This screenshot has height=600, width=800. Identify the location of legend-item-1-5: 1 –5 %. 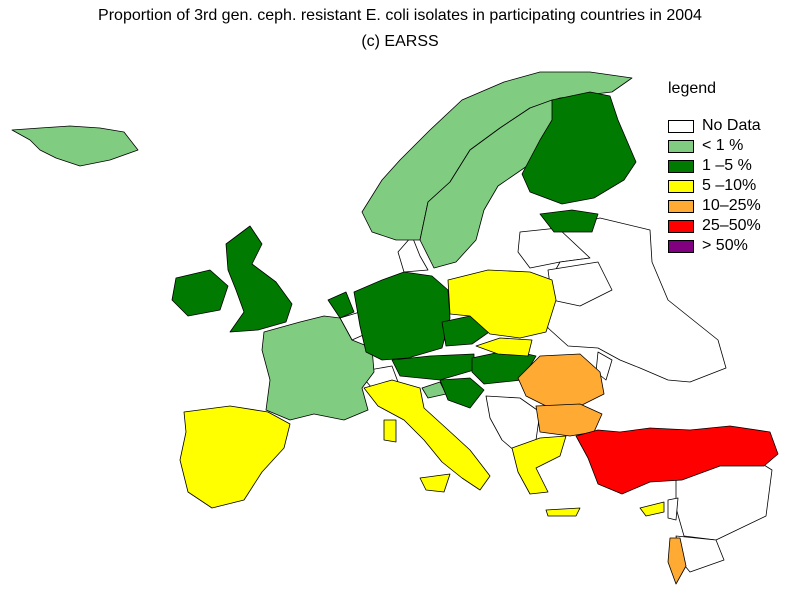
(714, 166).